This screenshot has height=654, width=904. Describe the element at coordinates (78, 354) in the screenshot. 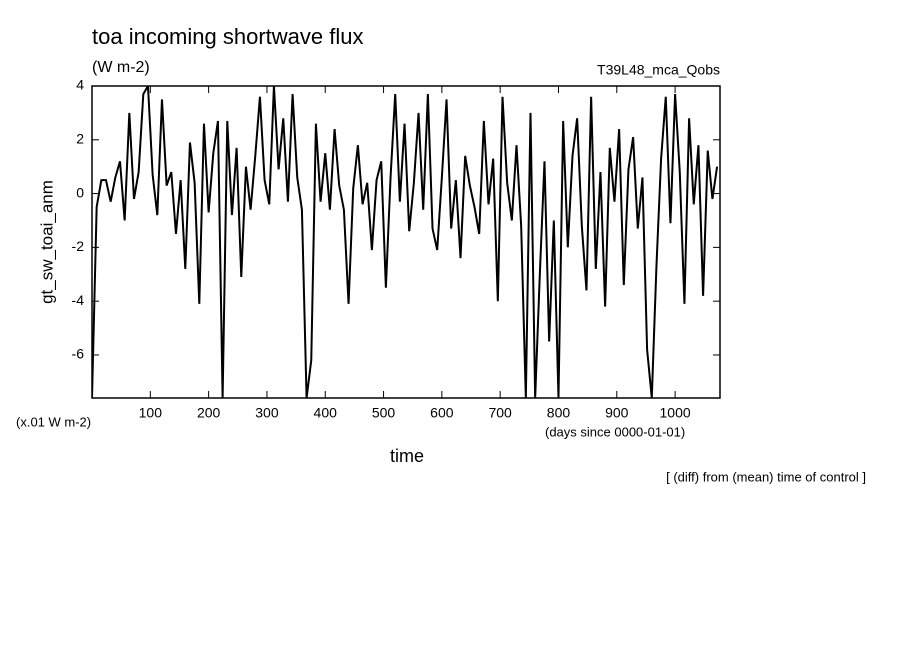

I see `y-tick-label: -6` at that location.